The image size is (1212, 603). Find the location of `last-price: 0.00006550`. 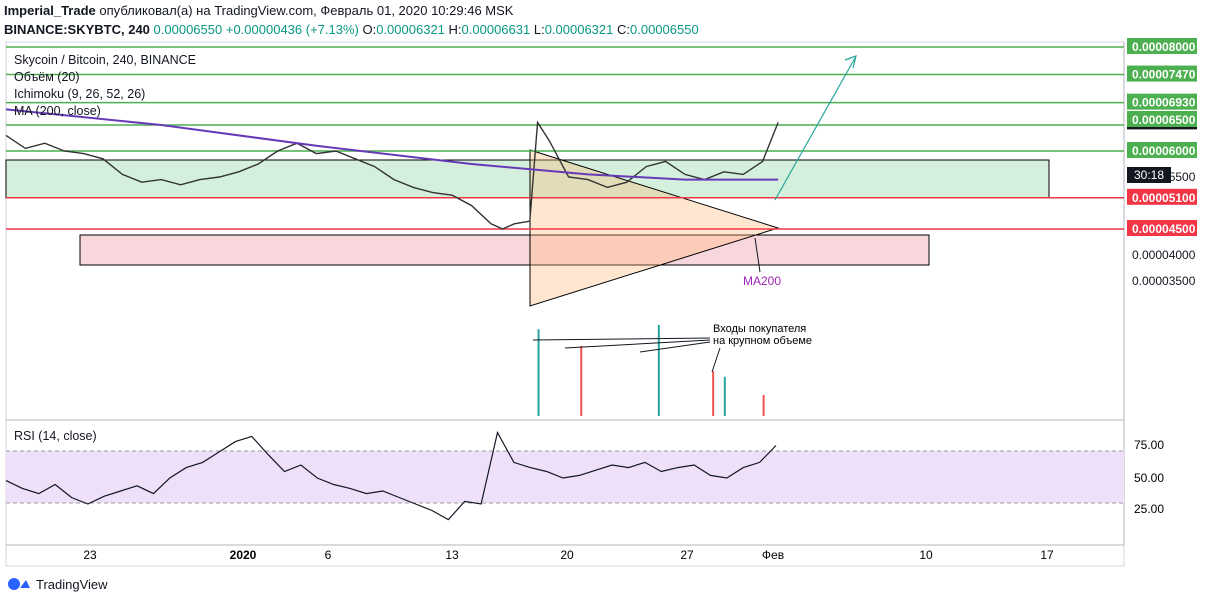

last-price: 0.00006550 is located at coordinates (188, 29).